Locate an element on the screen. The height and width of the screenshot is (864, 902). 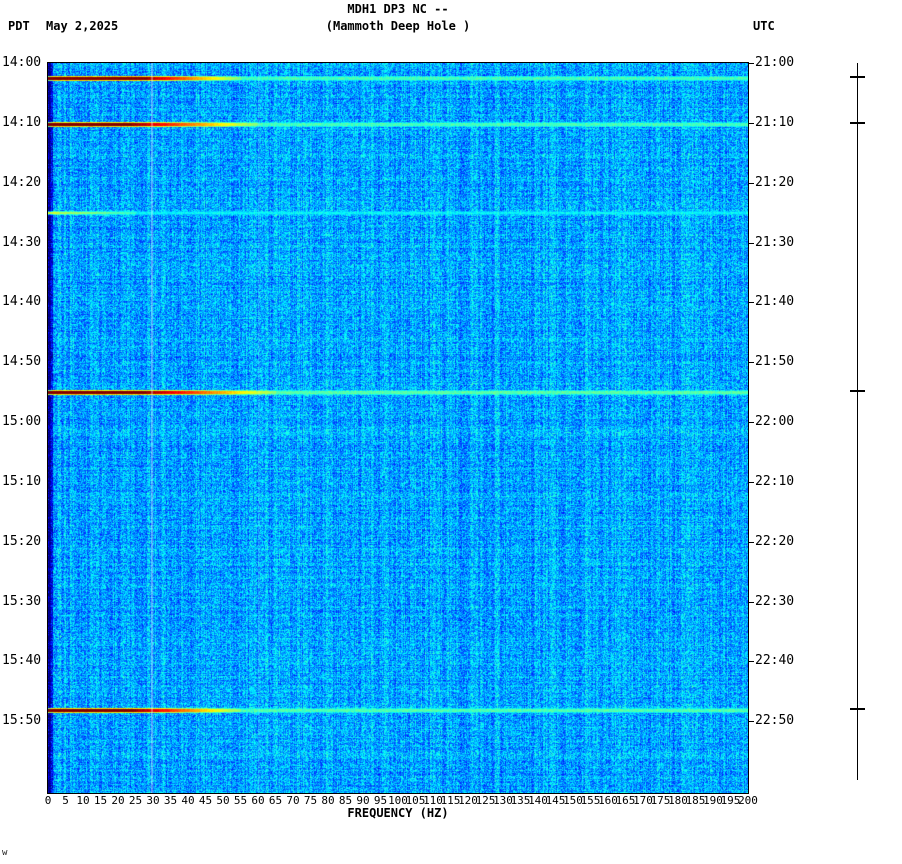
frequency-tick-label: 90 is located at coordinates (363, 800).